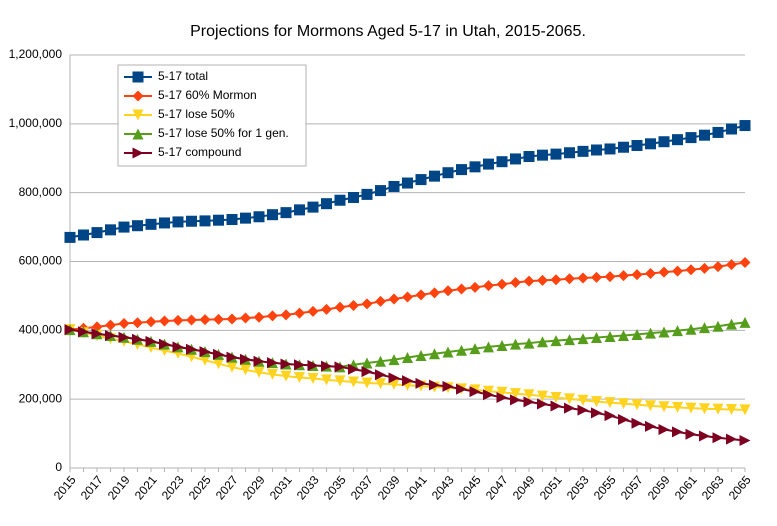 The image size is (777, 526). I want to click on x-tick-label: 2015, so click(65, 488).